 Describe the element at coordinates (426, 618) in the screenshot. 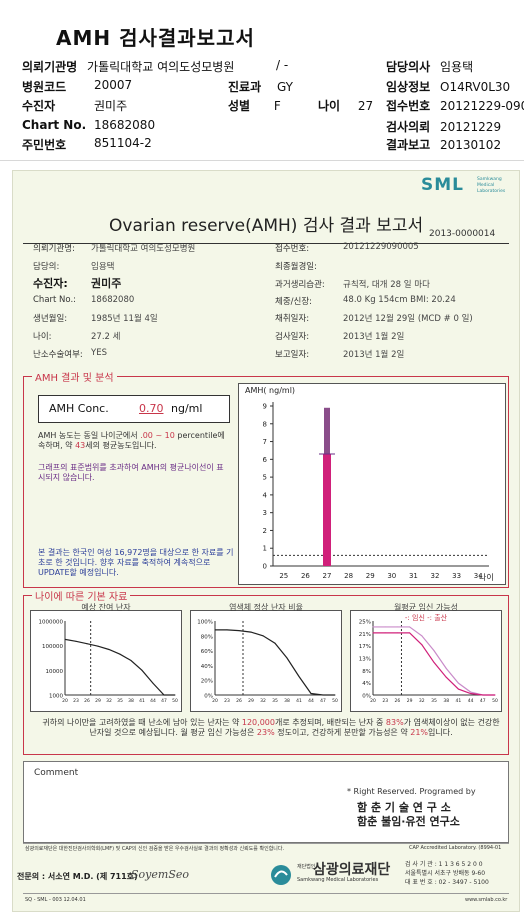

I see `chart-legend: -: 임신 -: 출산` at that location.